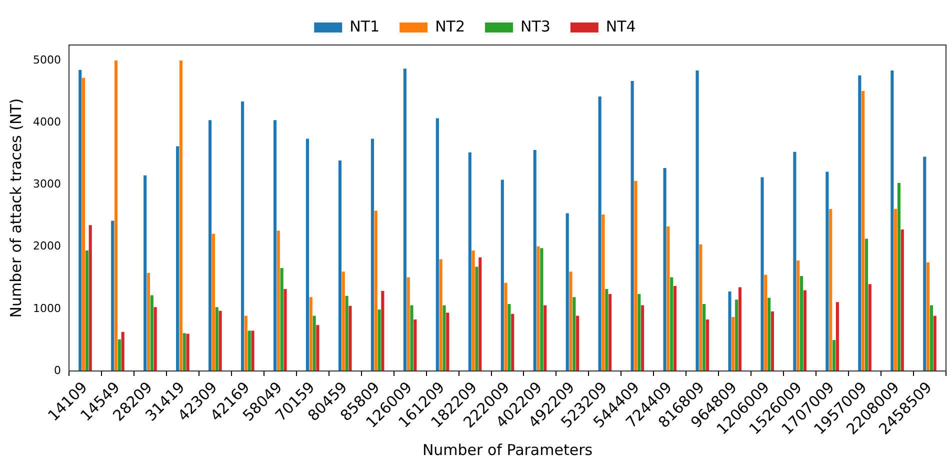 The image size is (948, 464). I want to click on legend-label: NT4, so click(621, 26).